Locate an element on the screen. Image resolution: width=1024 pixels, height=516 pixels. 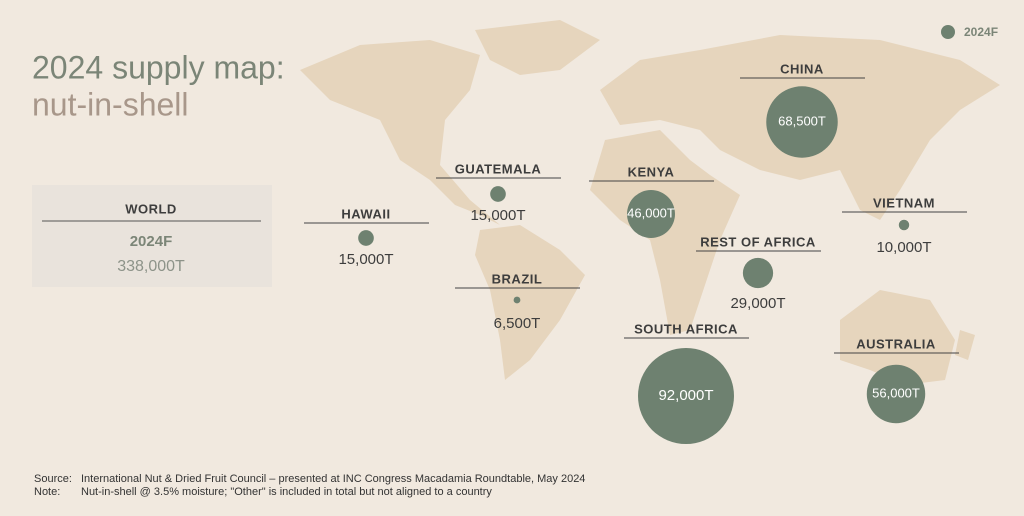
region-label: REST OF AFRICA is located at coordinates (758, 241).